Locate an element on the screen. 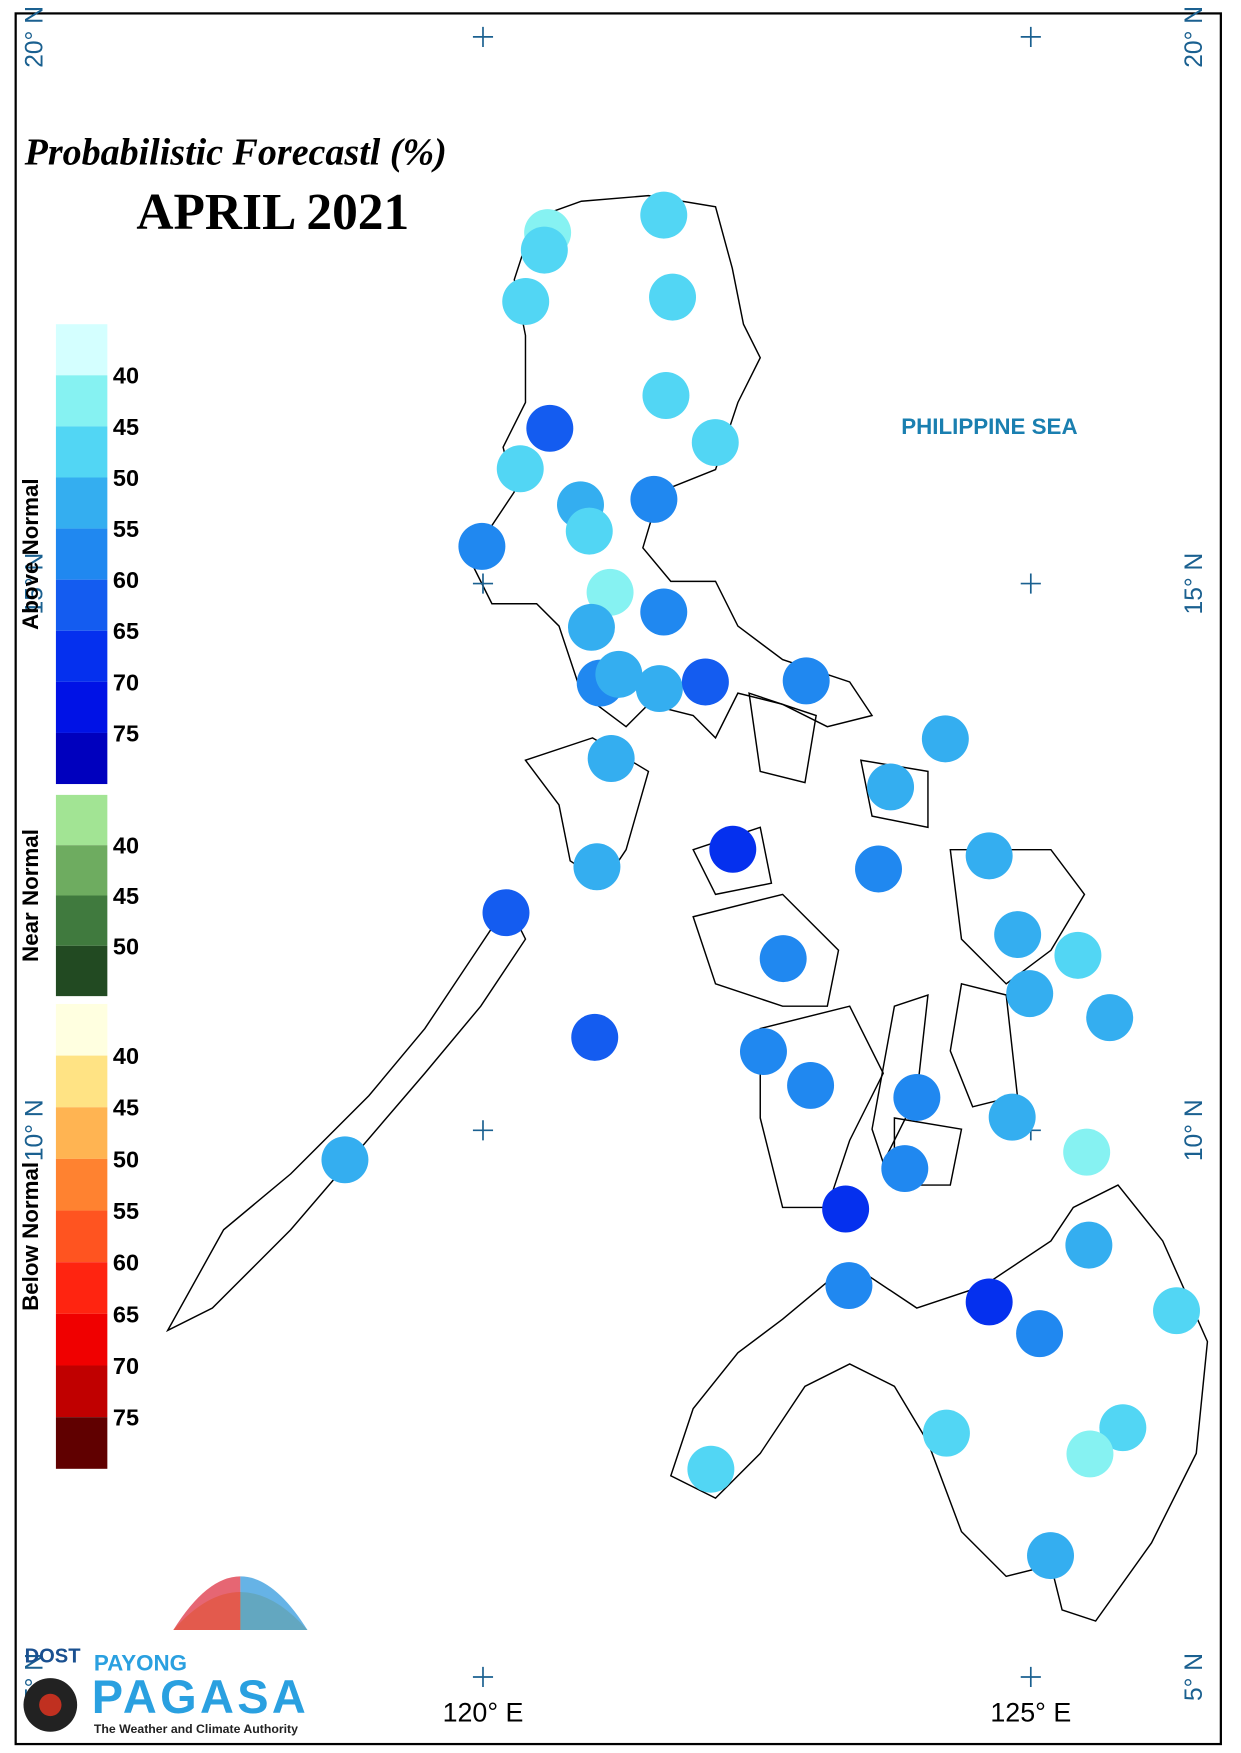  legend-tick-label: 50 is located at coordinates (126, 1159).